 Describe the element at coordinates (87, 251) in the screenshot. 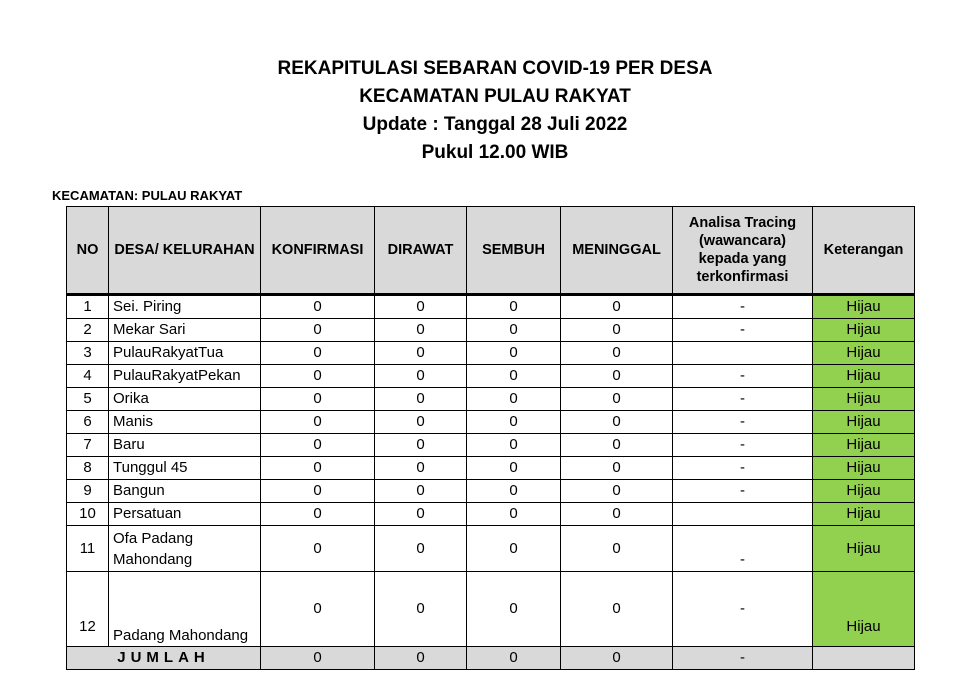

I see `column-header: NO` at that location.